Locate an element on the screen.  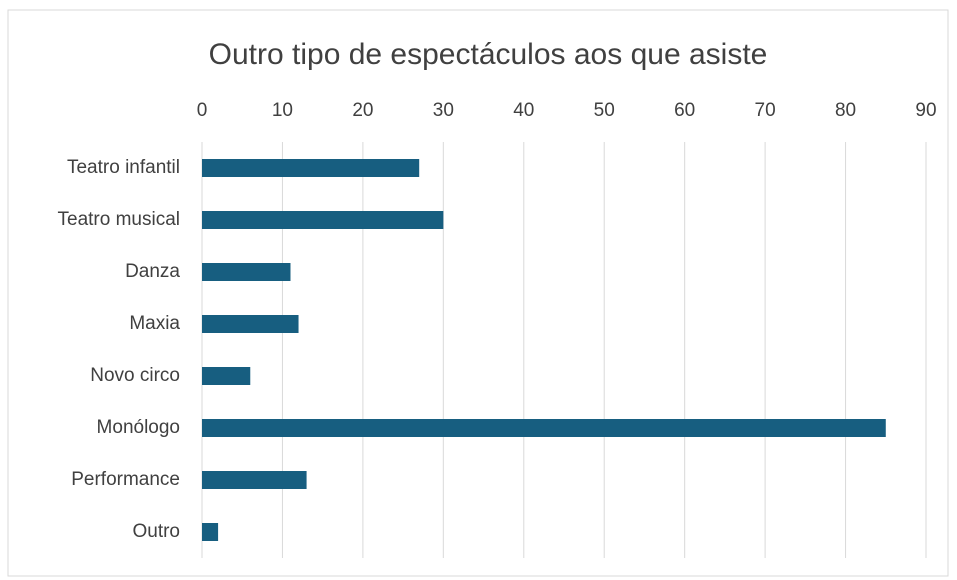
x-tick-label: 40 is located at coordinates (523, 110).